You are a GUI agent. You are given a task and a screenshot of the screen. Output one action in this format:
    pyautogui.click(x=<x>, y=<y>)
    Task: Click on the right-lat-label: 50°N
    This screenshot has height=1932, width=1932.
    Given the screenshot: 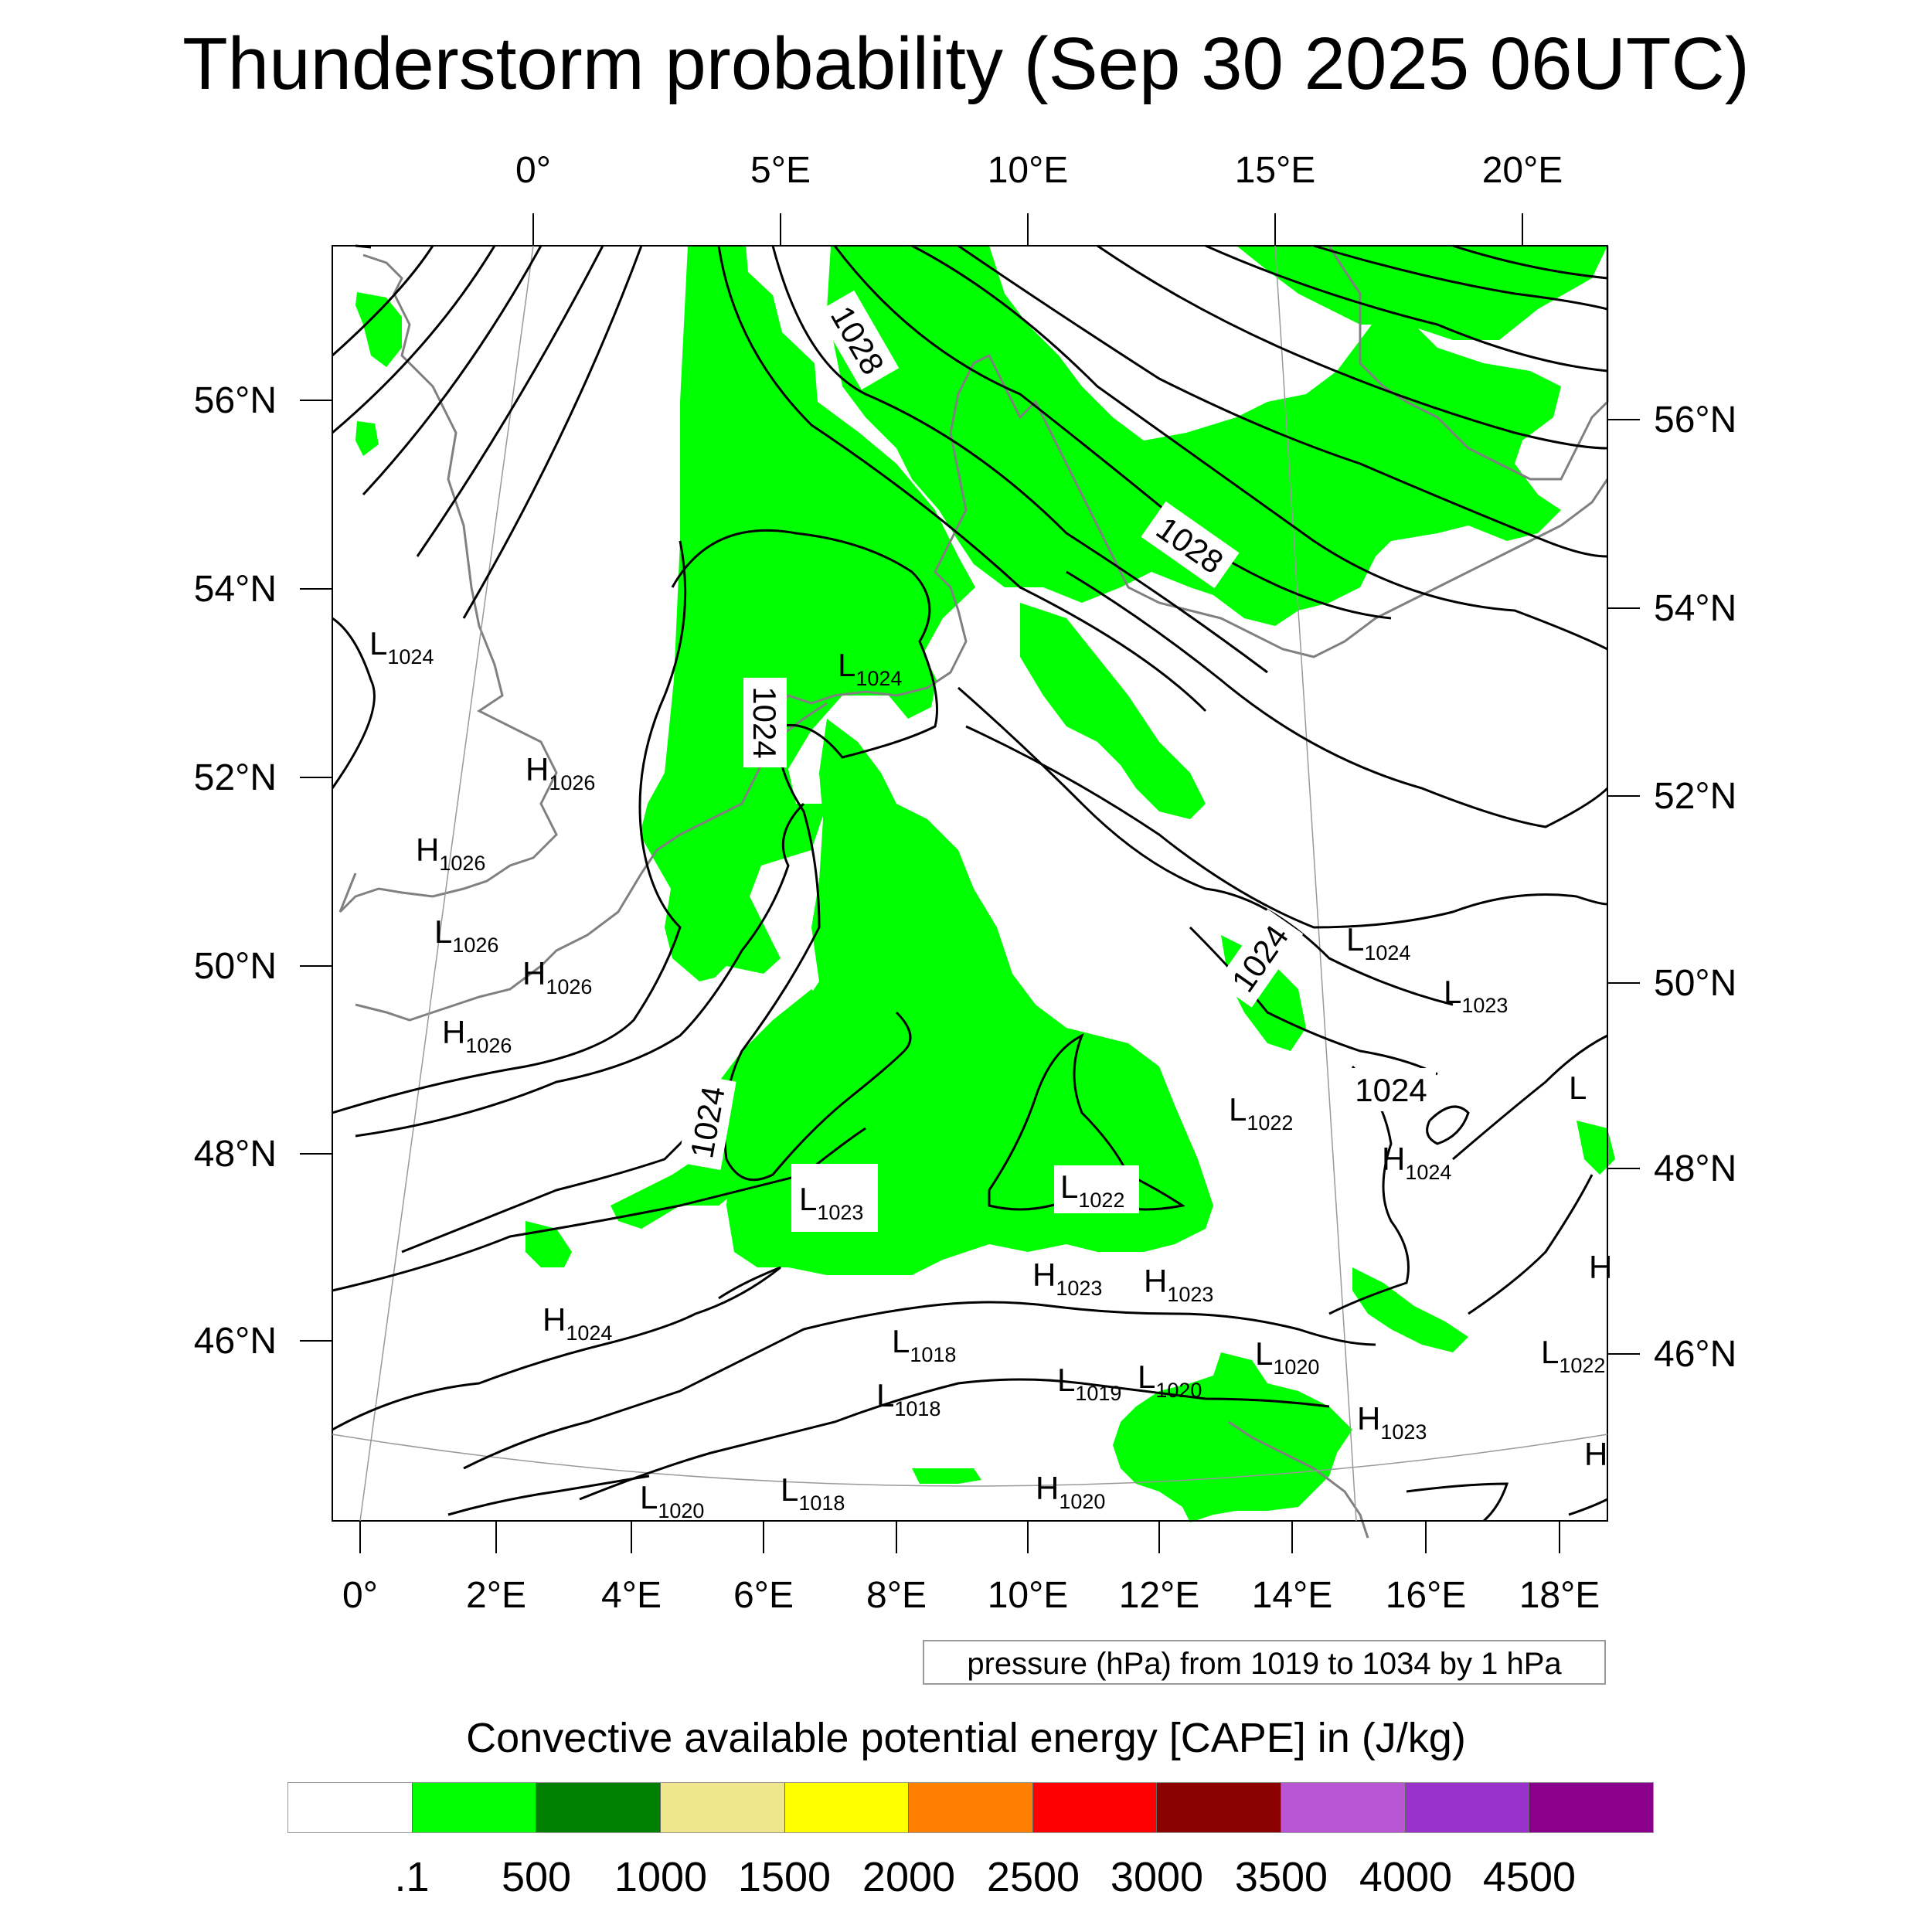 What is the action you would take?
    pyautogui.click(x=1695, y=984)
    